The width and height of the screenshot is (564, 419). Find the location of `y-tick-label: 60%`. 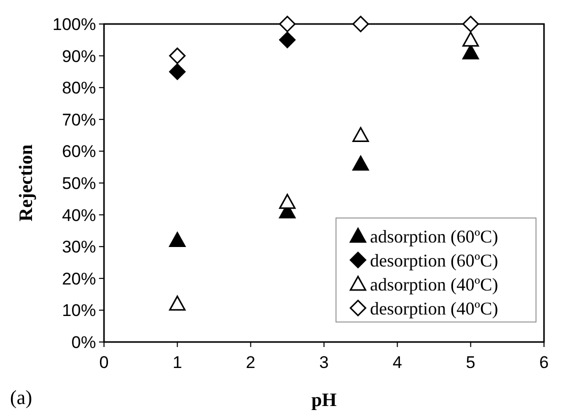

y-tick-label: 60% is located at coordinates (79, 152).